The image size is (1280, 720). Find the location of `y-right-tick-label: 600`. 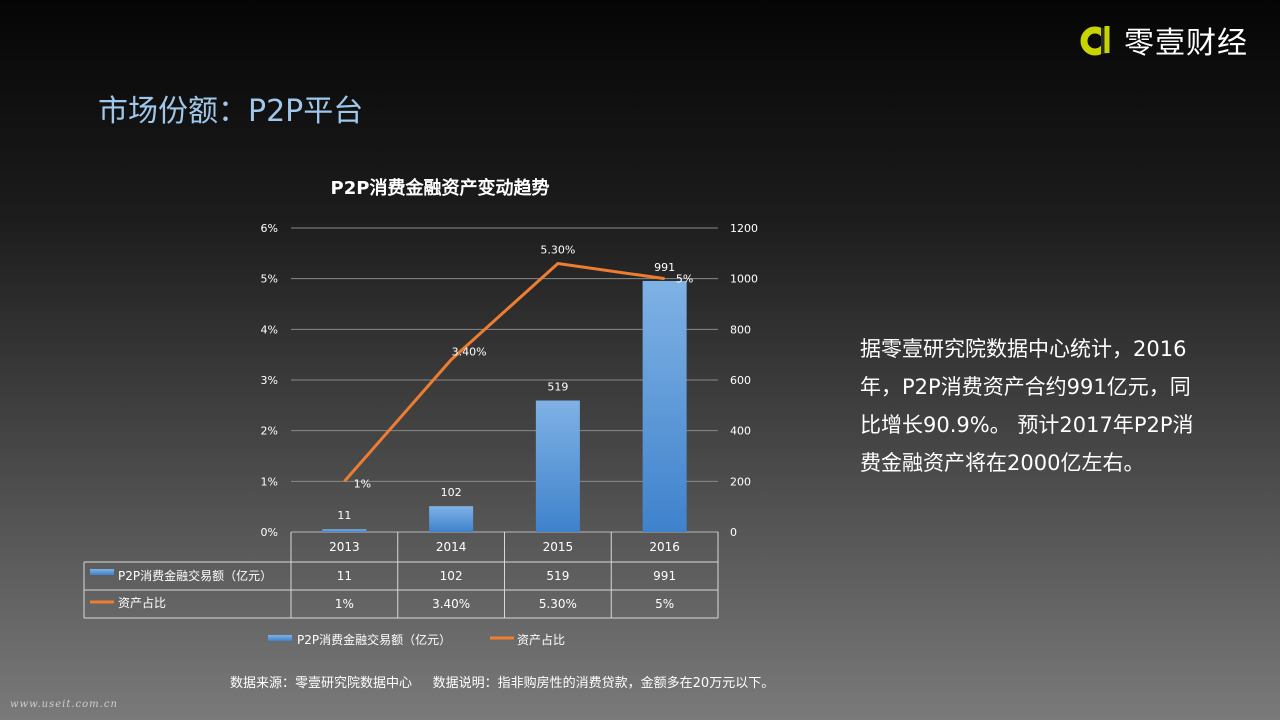

y-right-tick-label: 600 is located at coordinates (740, 380).